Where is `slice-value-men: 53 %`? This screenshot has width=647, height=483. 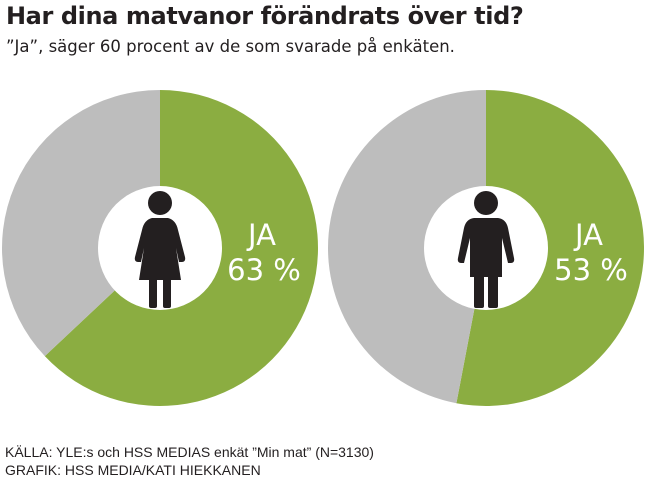 slice-value-men: 53 % is located at coordinates (591, 270).